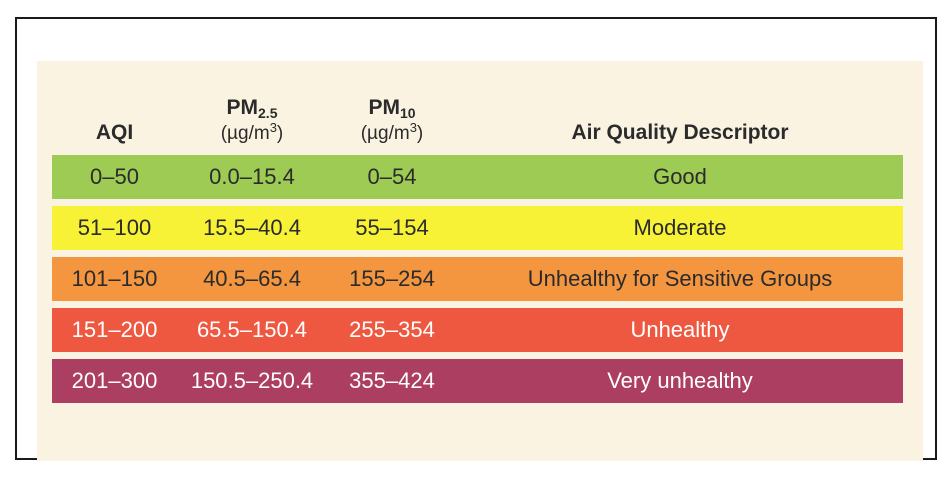  Describe the element at coordinates (273, 128) in the screenshot. I see `header-pm25-unit-sup: 3` at that location.